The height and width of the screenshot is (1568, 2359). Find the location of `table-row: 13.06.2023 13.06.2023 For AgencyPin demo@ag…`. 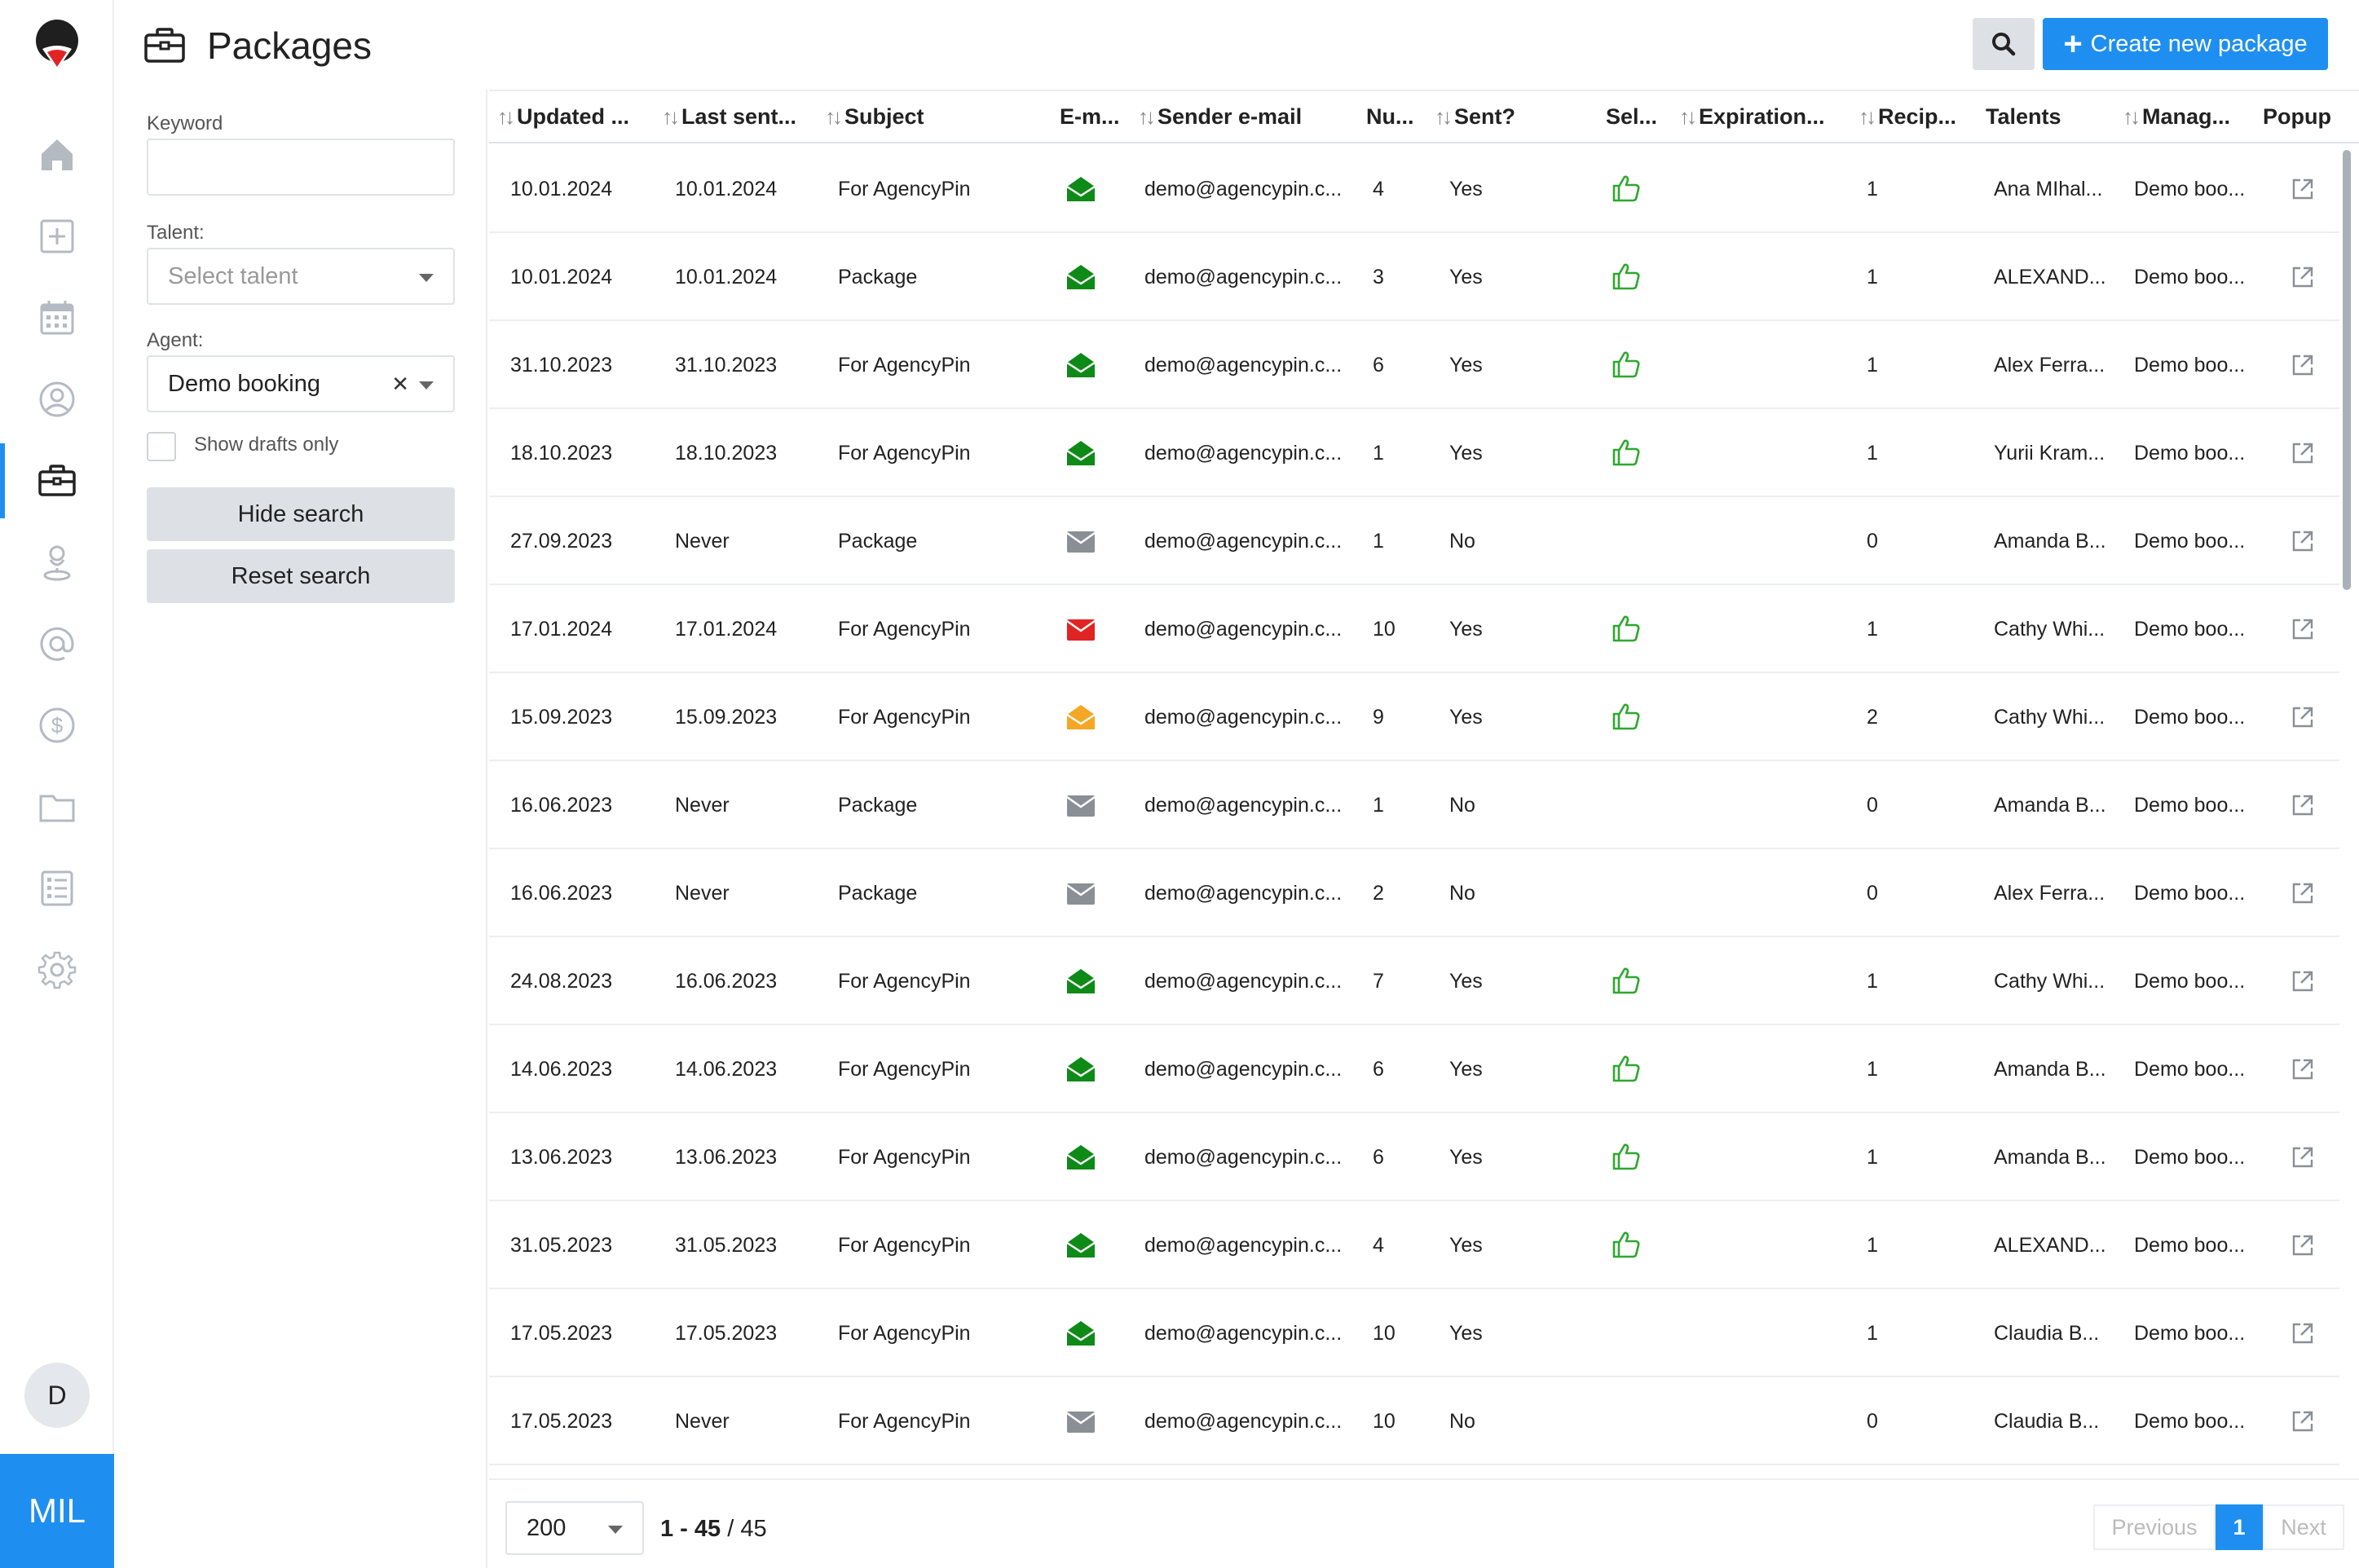

table-row: 13.06.2023 13.06.2023 For AgencyPin demo@ag… is located at coordinates (1414, 1157).